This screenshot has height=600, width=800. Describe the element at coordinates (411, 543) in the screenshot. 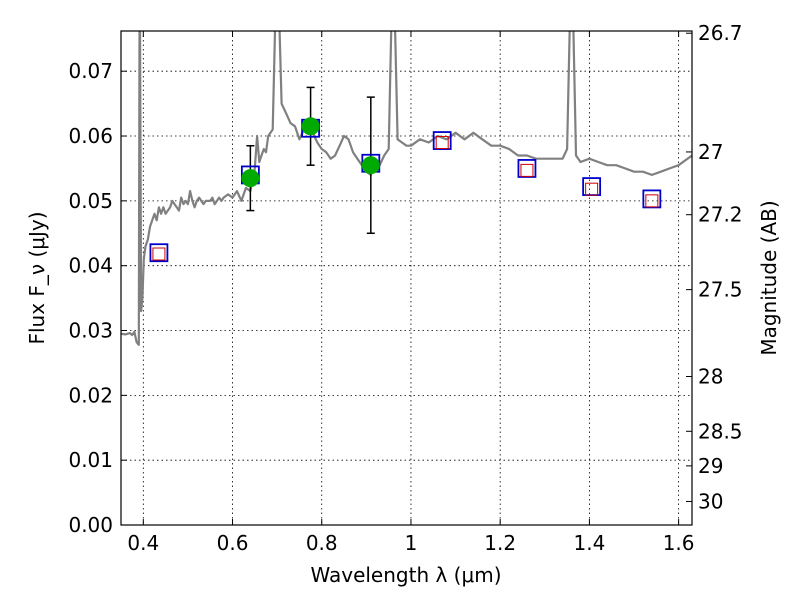

I see `x-tick-label: 1` at that location.